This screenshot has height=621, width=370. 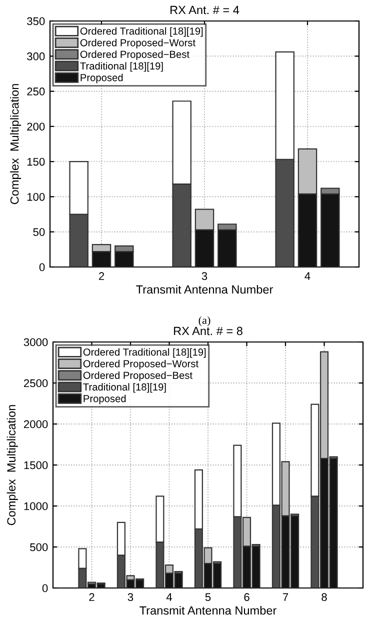 What do you see at coordinates (324, 597) in the screenshot?
I see `x-tick-label: 8` at bounding box center [324, 597].